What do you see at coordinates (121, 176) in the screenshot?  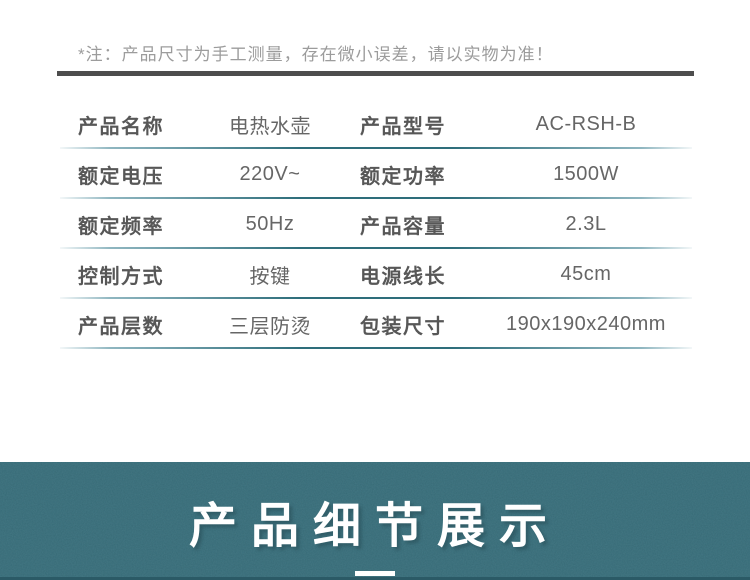 I see `spec-label: 额定电压` at bounding box center [121, 176].